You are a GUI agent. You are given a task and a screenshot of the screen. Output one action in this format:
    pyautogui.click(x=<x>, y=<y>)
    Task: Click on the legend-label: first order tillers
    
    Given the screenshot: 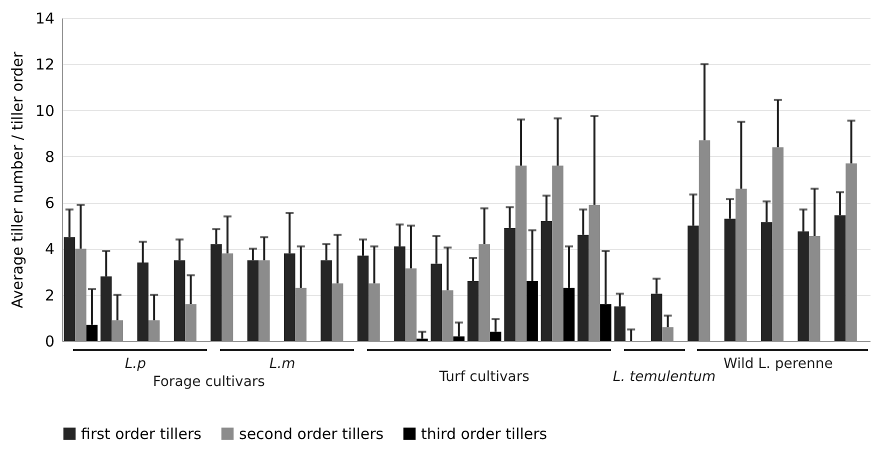 What is the action you would take?
    pyautogui.click(x=141, y=433)
    